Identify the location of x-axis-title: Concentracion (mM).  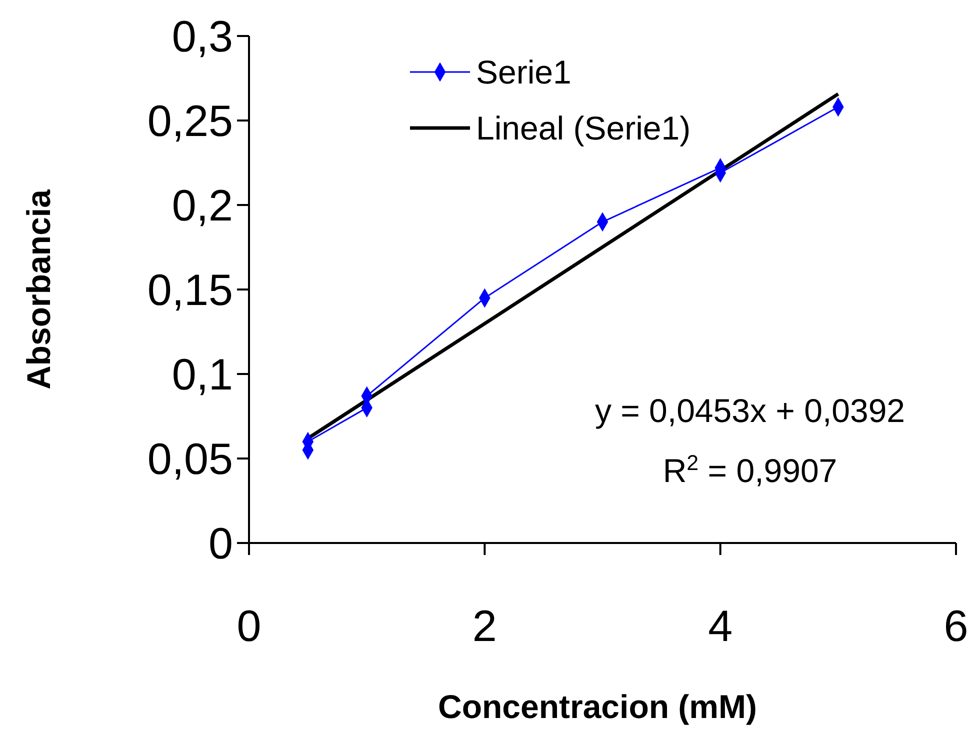
(598, 706).